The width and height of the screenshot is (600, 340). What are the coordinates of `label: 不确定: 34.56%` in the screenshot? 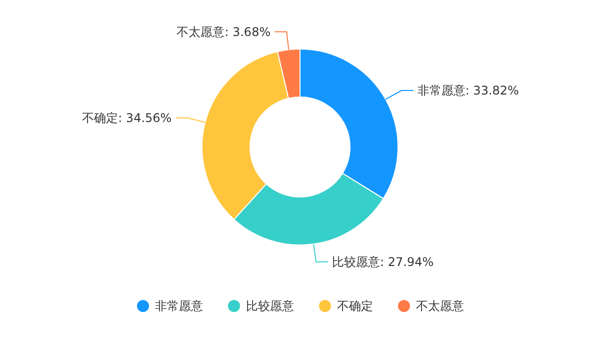 It's located at (127, 117).